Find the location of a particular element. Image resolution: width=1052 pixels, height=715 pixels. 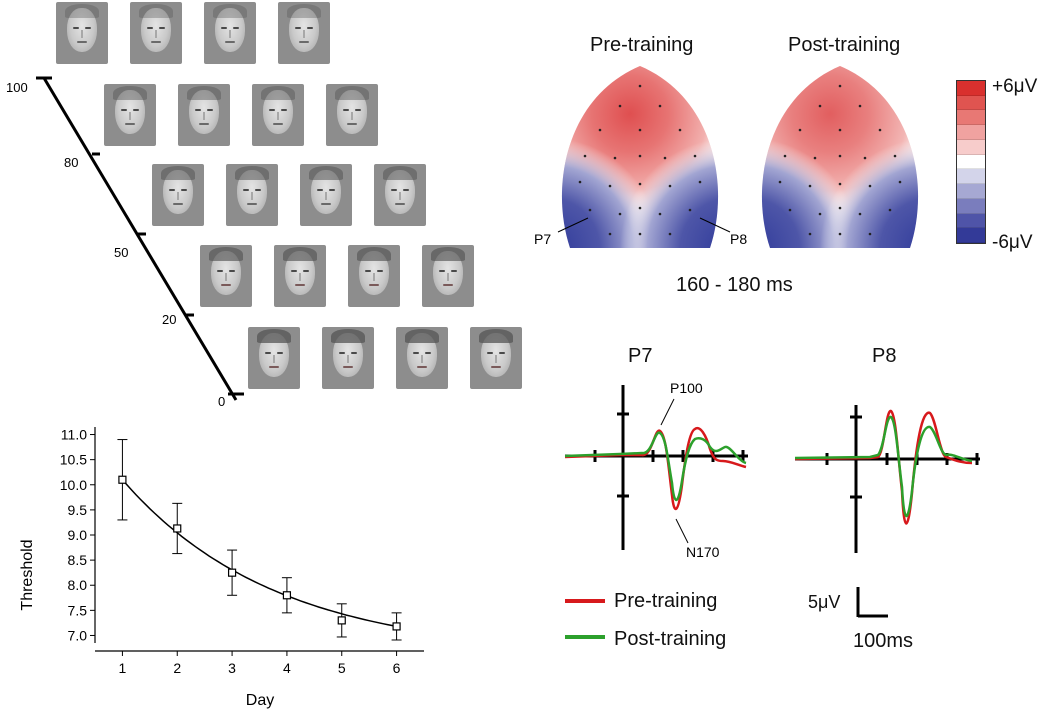

x-tick-label: 6 is located at coordinates (397, 668).